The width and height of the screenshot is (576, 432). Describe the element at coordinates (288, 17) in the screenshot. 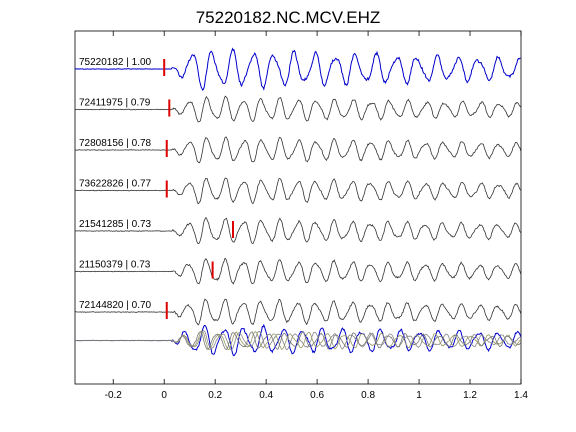

I see `chart-title: 75220182.NC.MCV.EHZ` at that location.